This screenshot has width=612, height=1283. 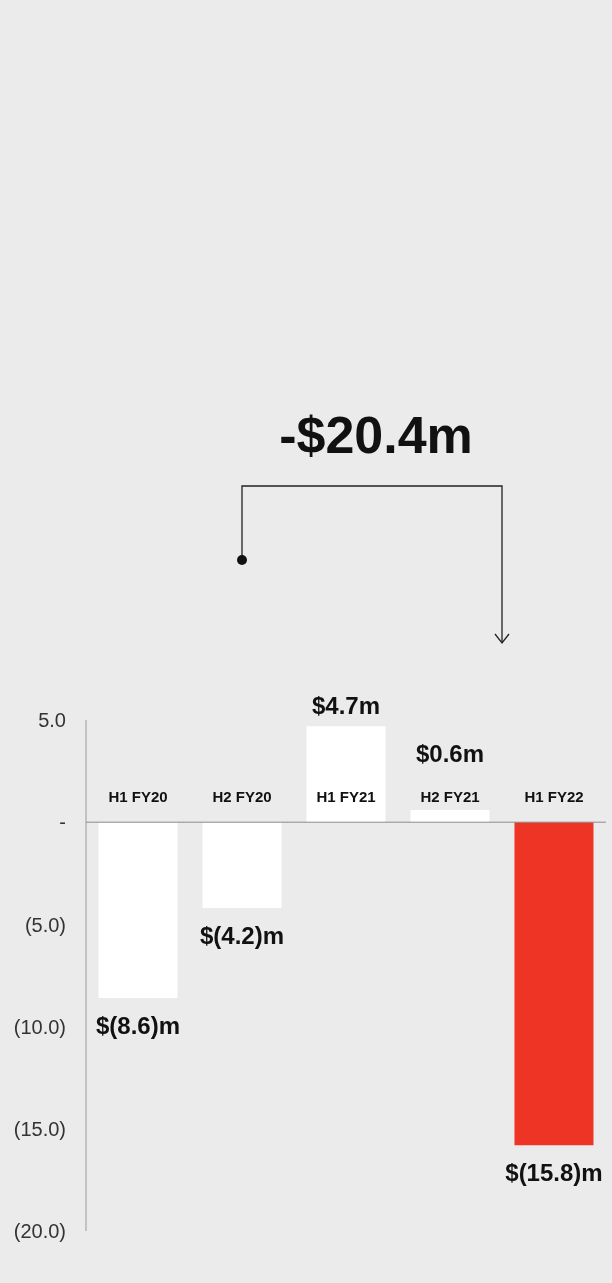 What do you see at coordinates (241, 936) in the screenshot?
I see `data-label: $(4.2)m` at bounding box center [241, 936].